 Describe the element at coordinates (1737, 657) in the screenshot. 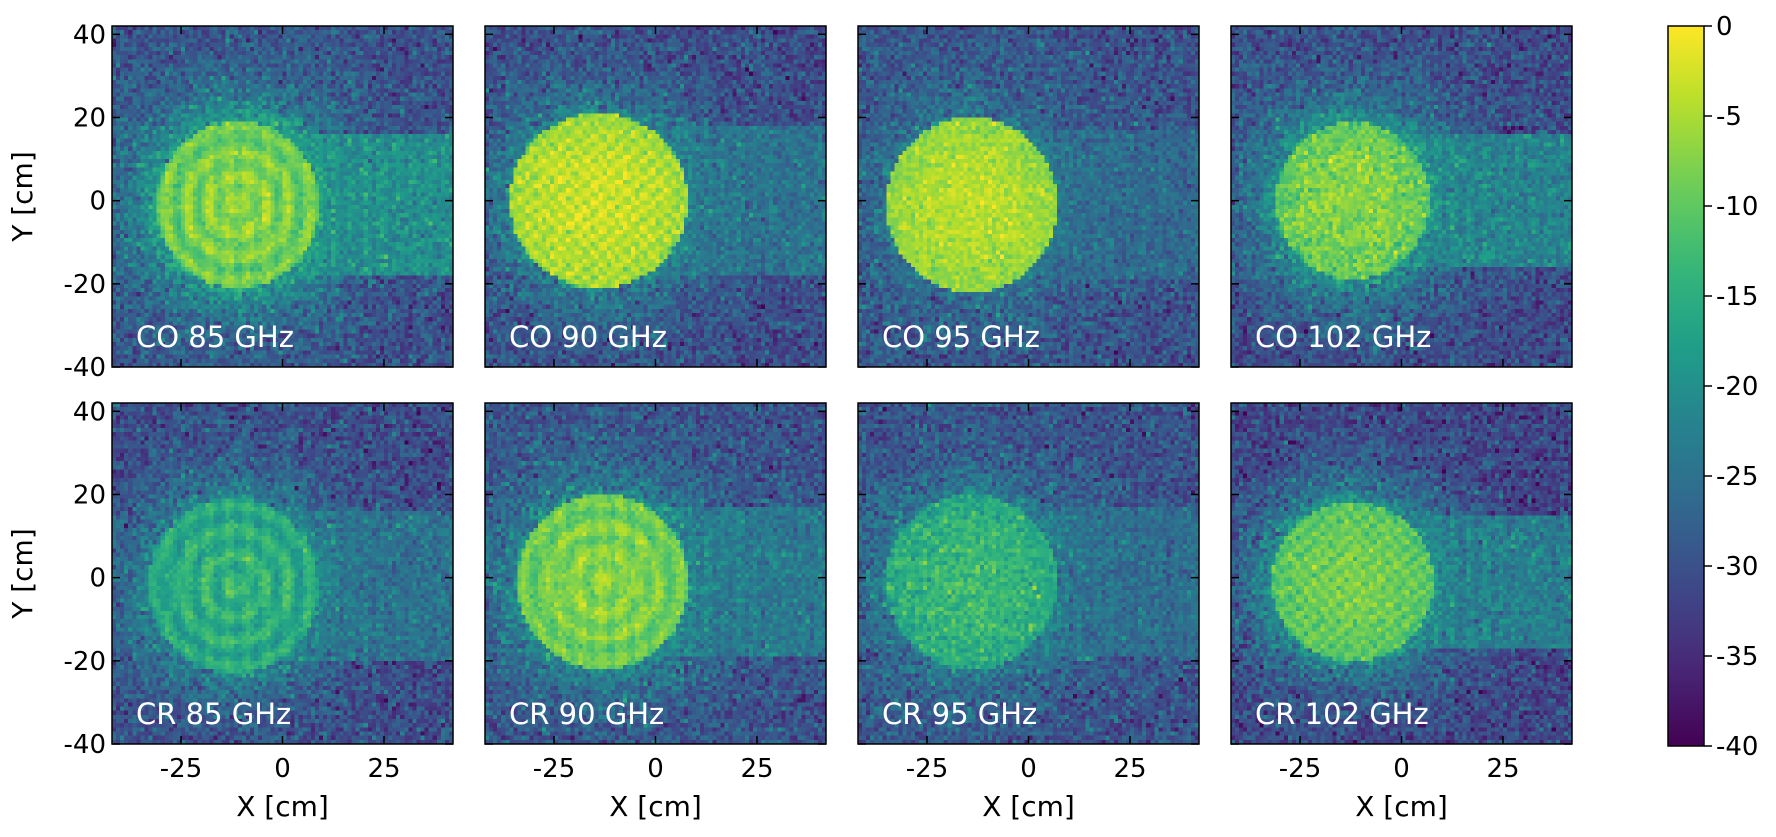

I see `colorbar-tick-label: -35` at that location.